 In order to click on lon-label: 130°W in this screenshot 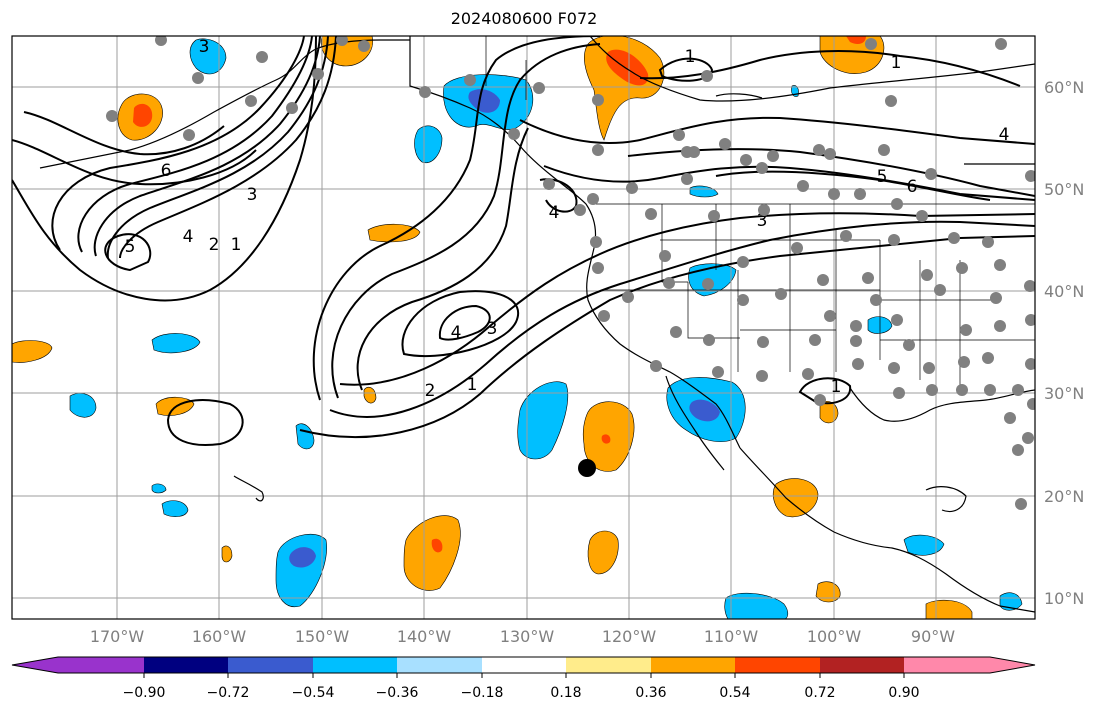, I will do `click(527, 636)`.